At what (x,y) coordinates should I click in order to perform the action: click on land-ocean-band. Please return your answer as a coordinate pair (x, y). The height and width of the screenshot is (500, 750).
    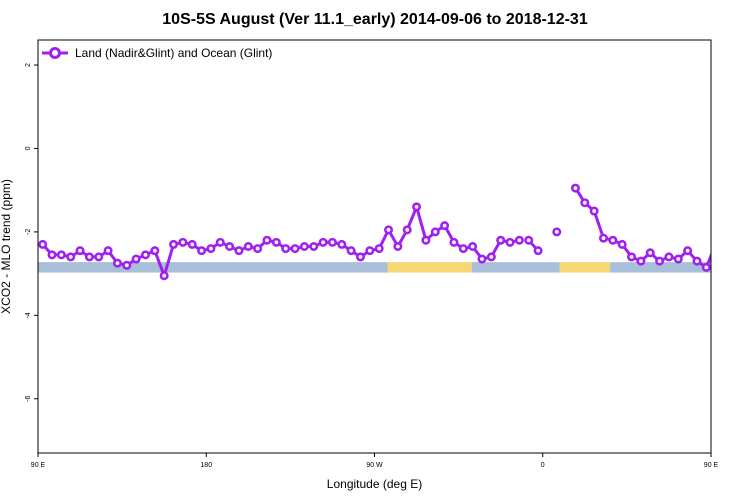
    Looking at the image, I should click on (374, 267).